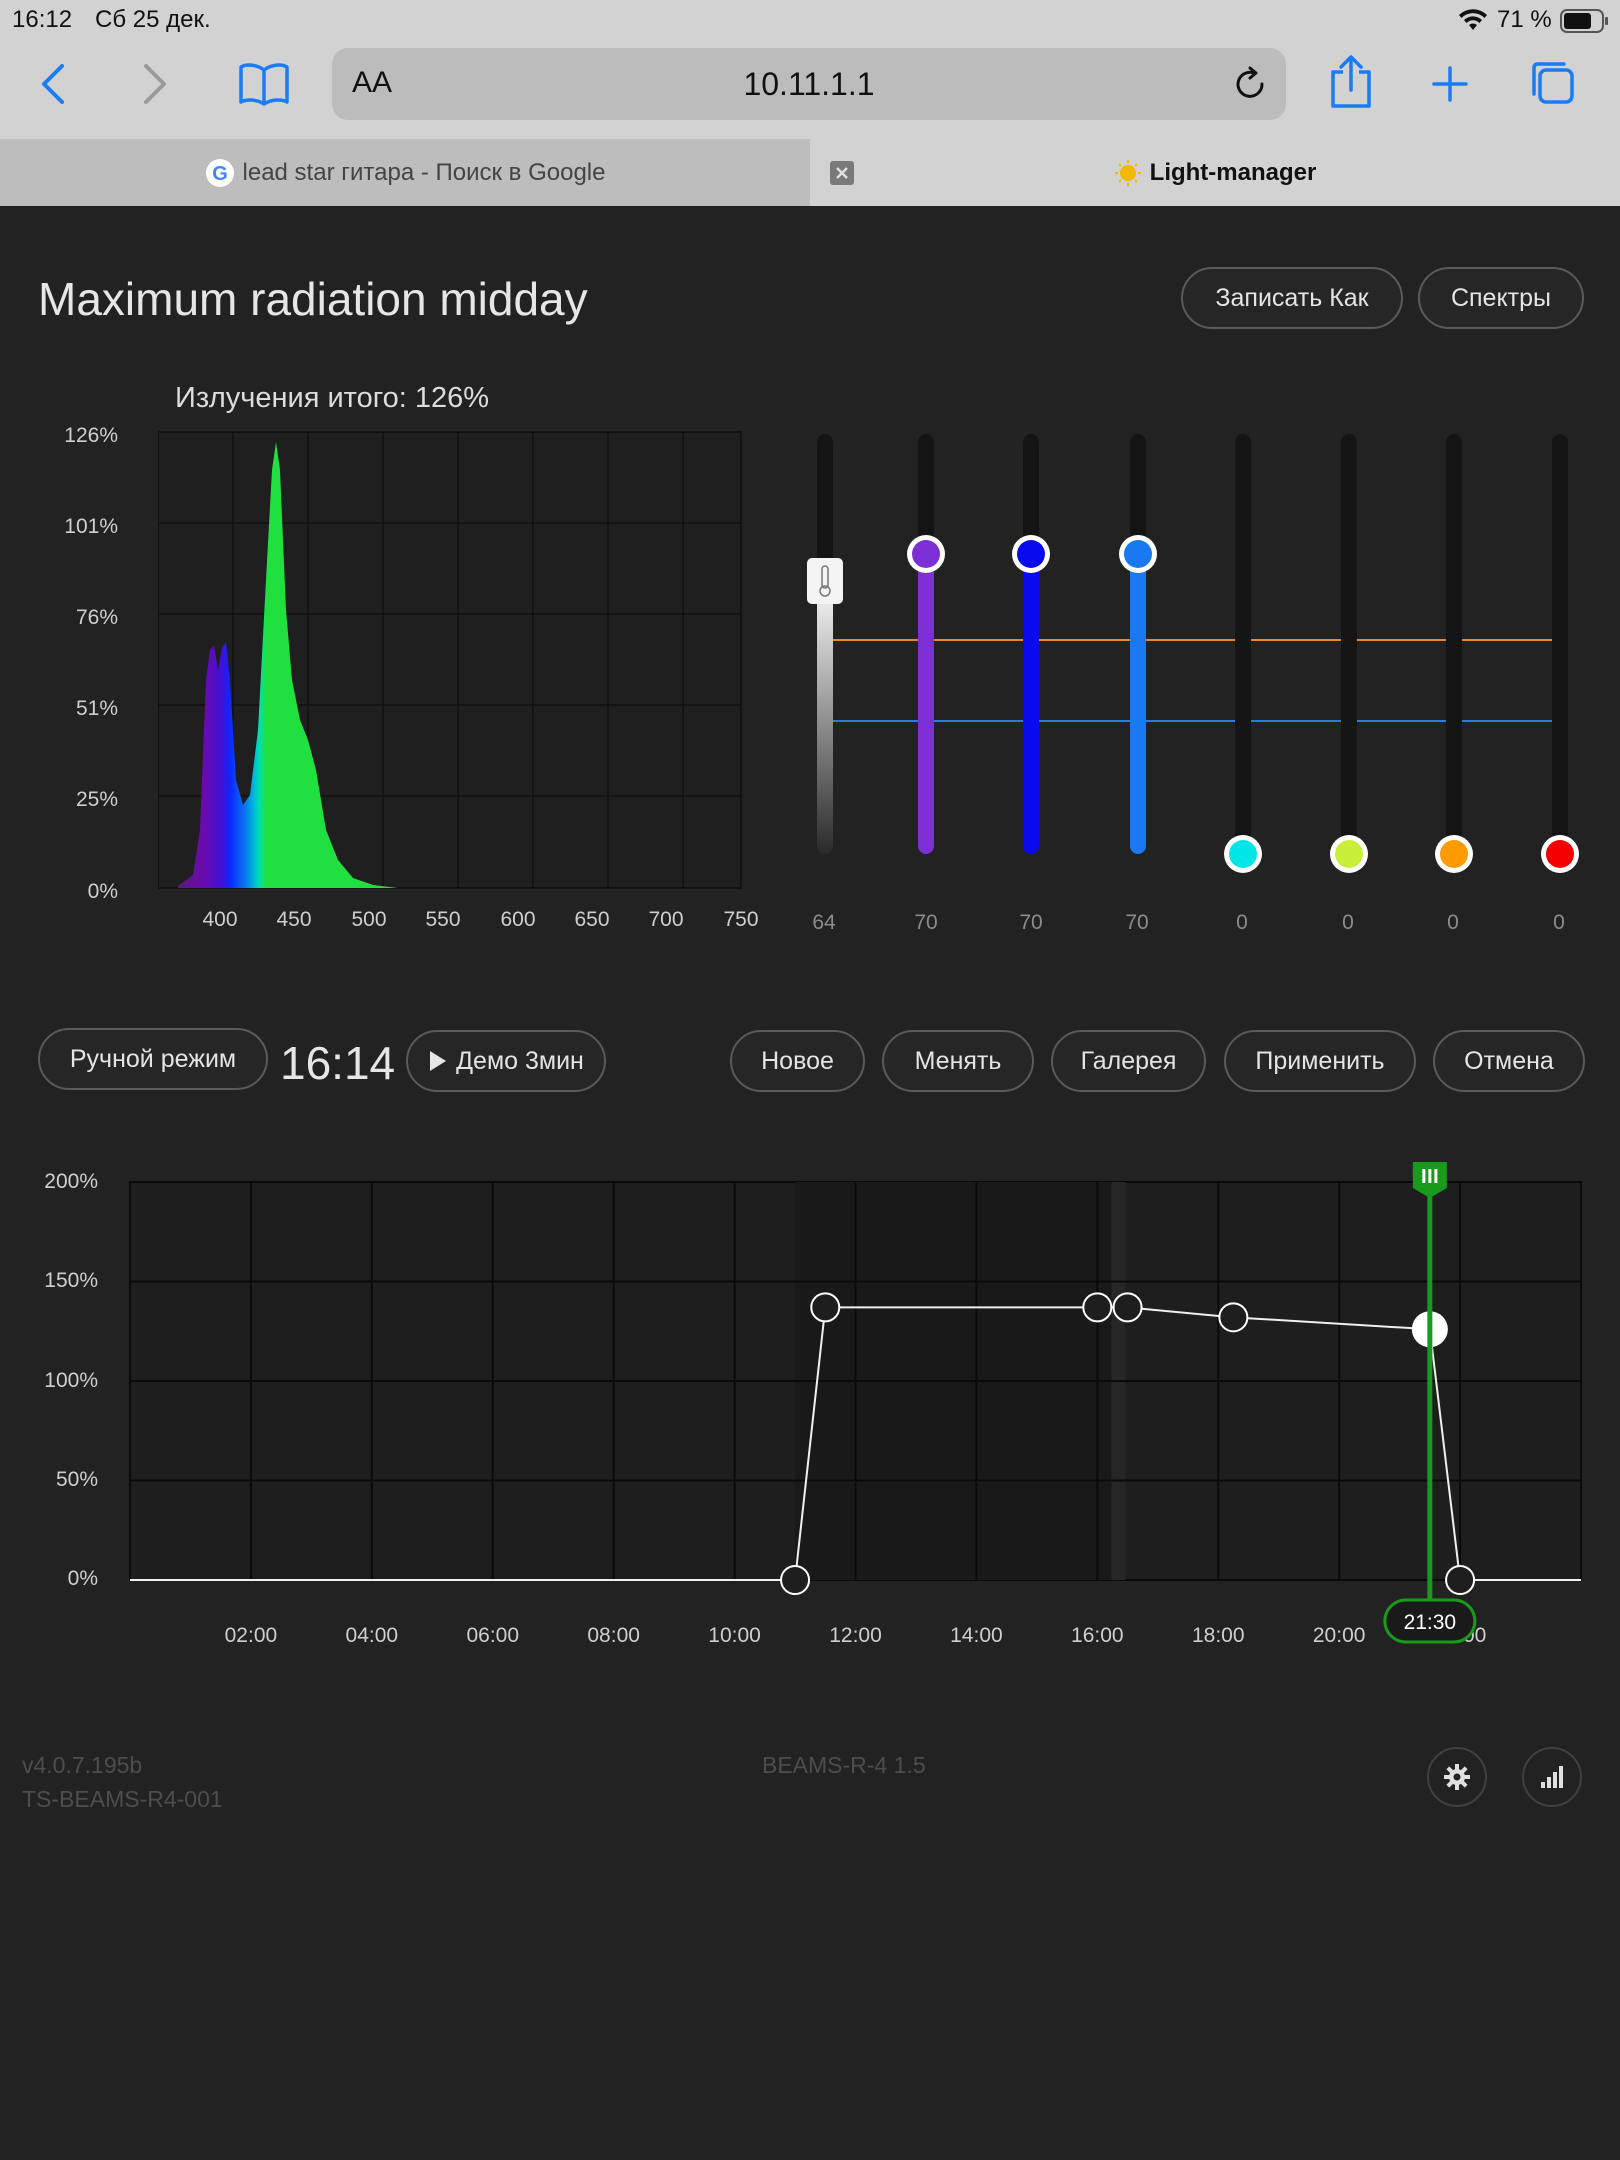 The width and height of the screenshot is (1620, 2160). I want to click on tab-light-manager: Light-manager, so click(1215, 172).